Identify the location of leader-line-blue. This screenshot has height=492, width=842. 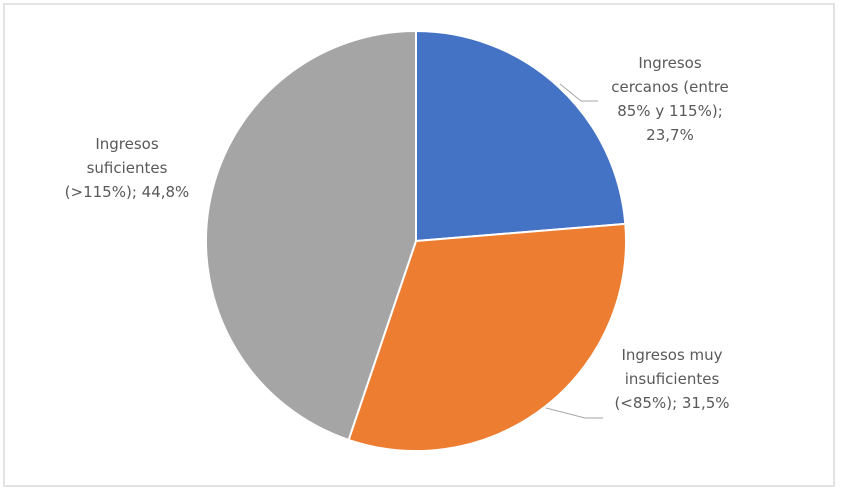
(578, 92).